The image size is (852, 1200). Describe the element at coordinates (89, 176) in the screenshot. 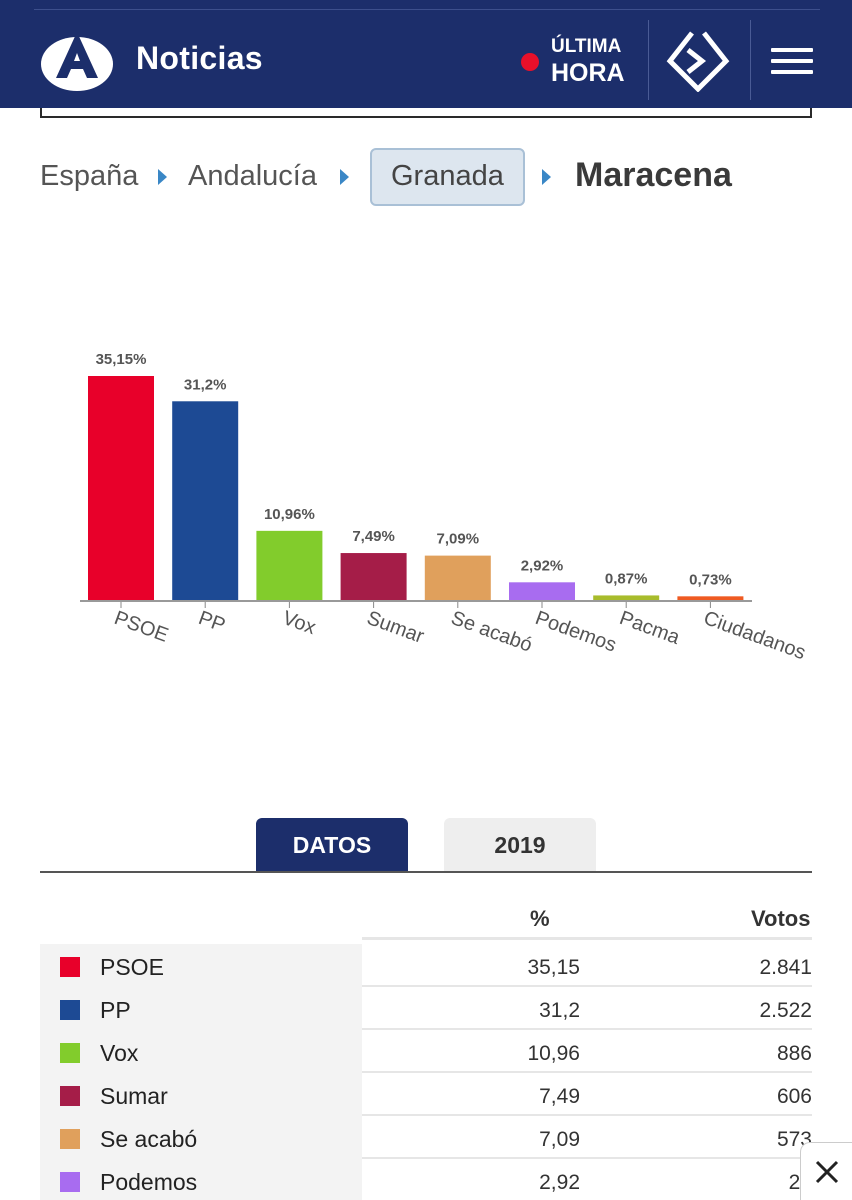

I see `breadcrumb-item-espana: España` at that location.